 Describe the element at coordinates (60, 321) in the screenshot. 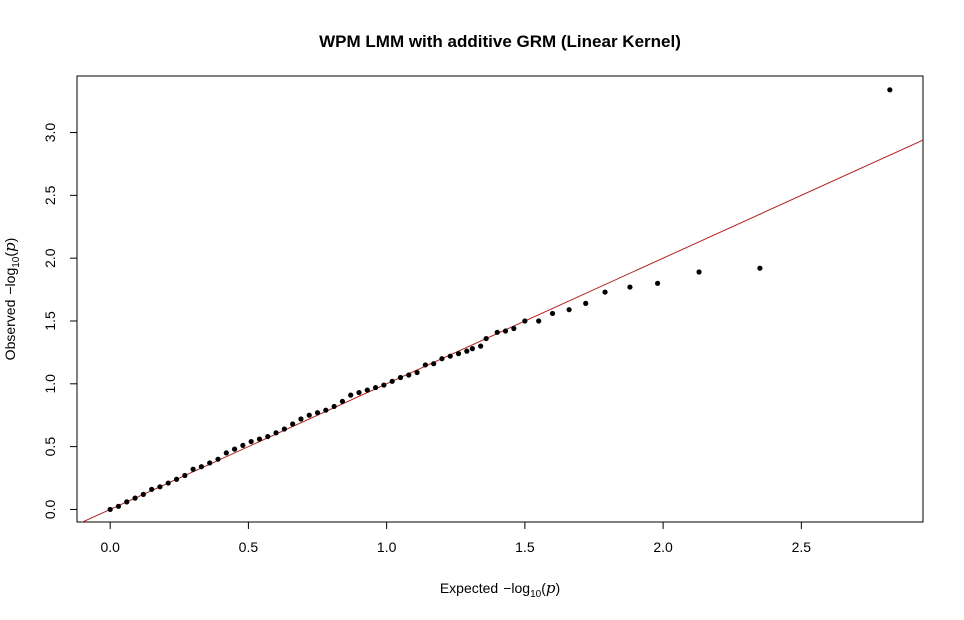

I see `y-axis: 0.0 0.5 1.0 1.5 2.0 2.5 3.0` at that location.